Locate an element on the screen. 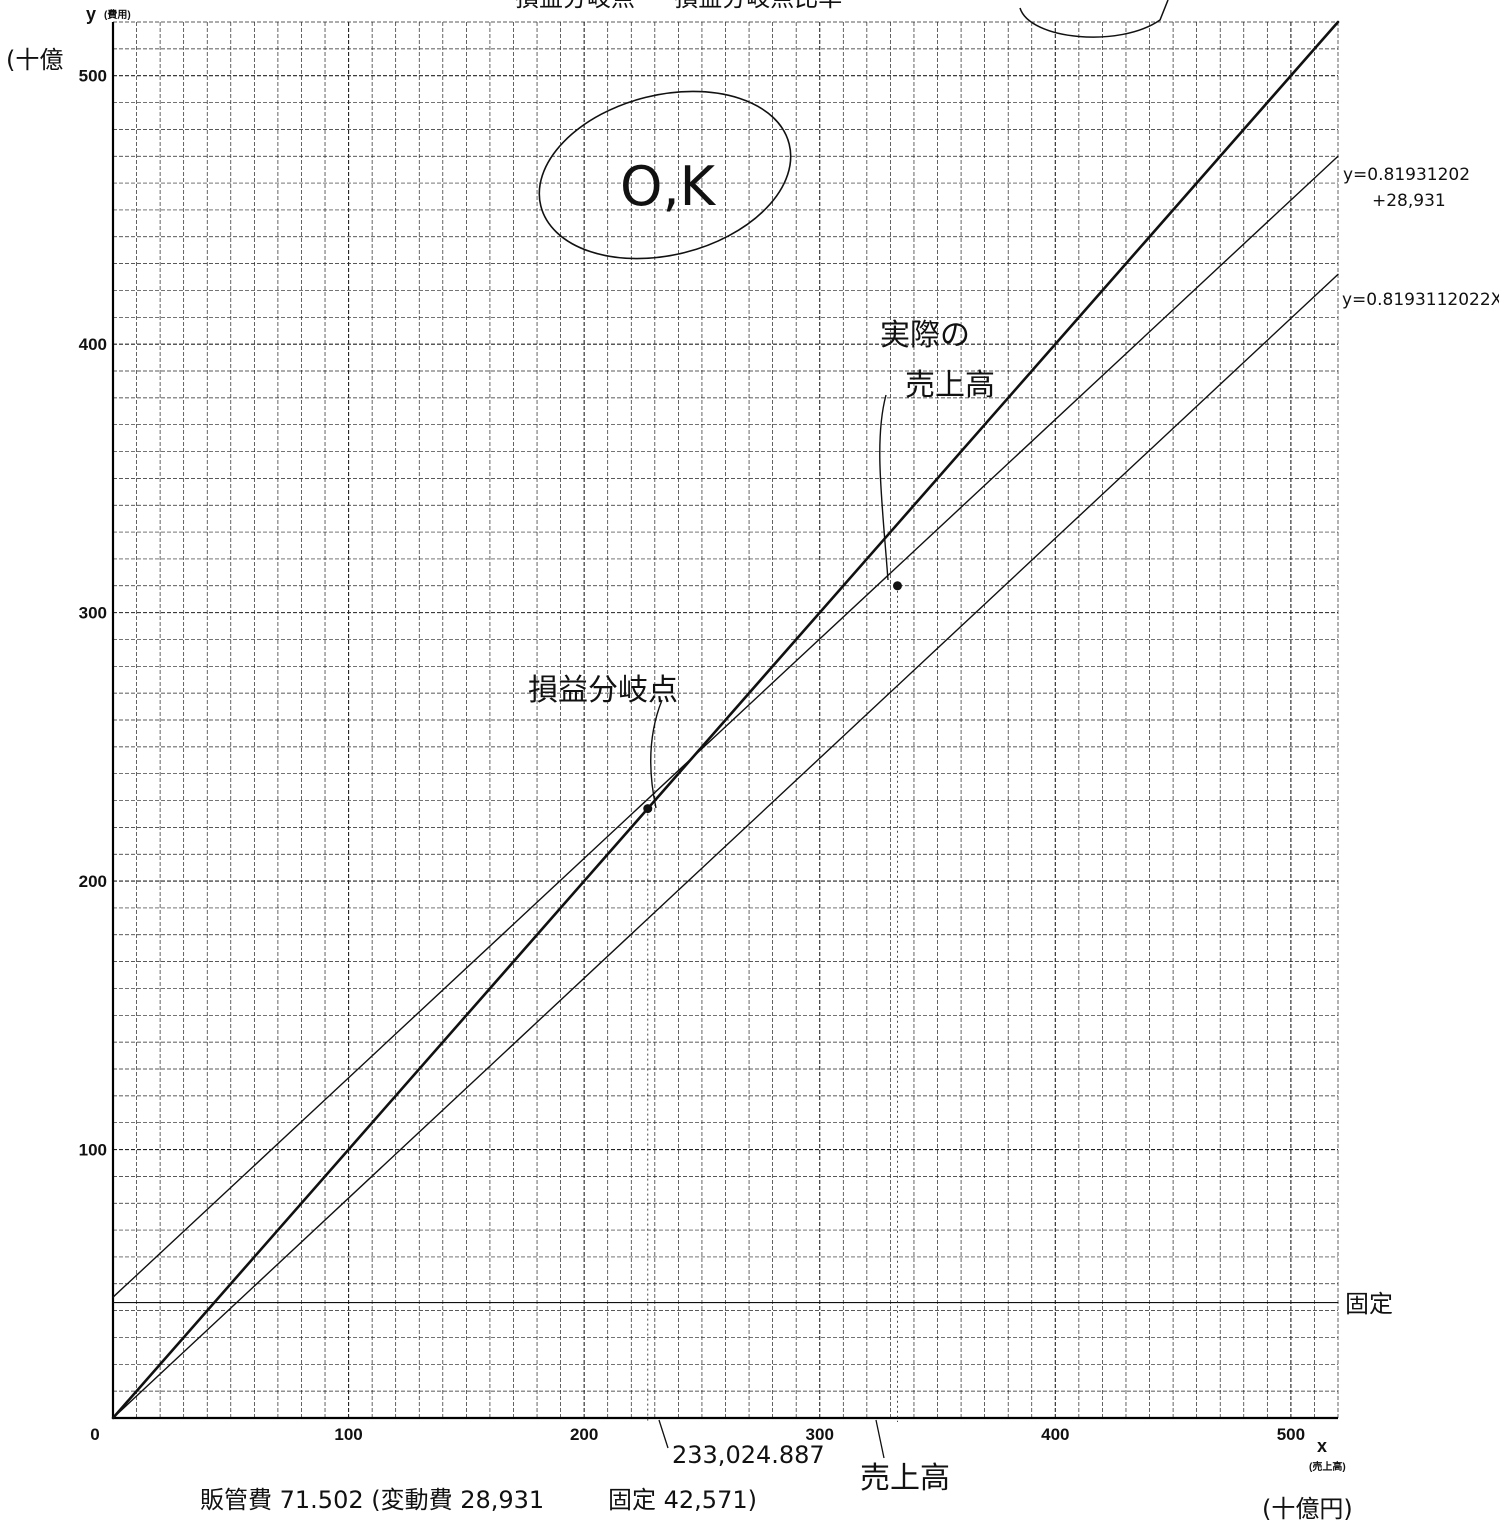 The height and width of the screenshot is (1524, 1499). sga-note: 販管費 71.502 (変動費 28,931 is located at coordinates (372, 1500).